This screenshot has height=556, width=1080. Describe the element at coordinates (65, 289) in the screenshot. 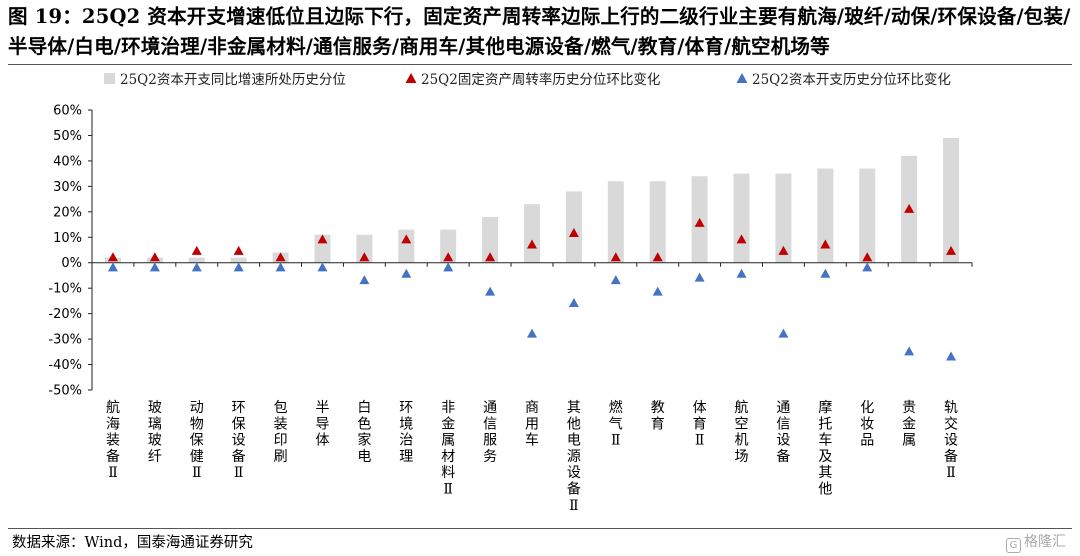

I see `y-tick-label: -10%` at that location.